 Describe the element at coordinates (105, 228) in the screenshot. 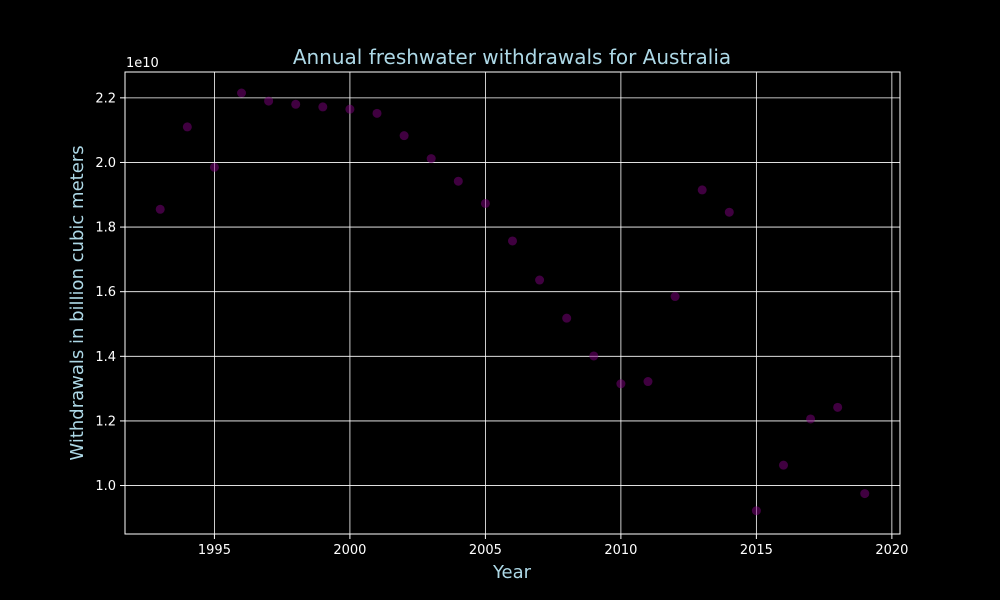

I see `y-tick-label: 1.8` at that location.